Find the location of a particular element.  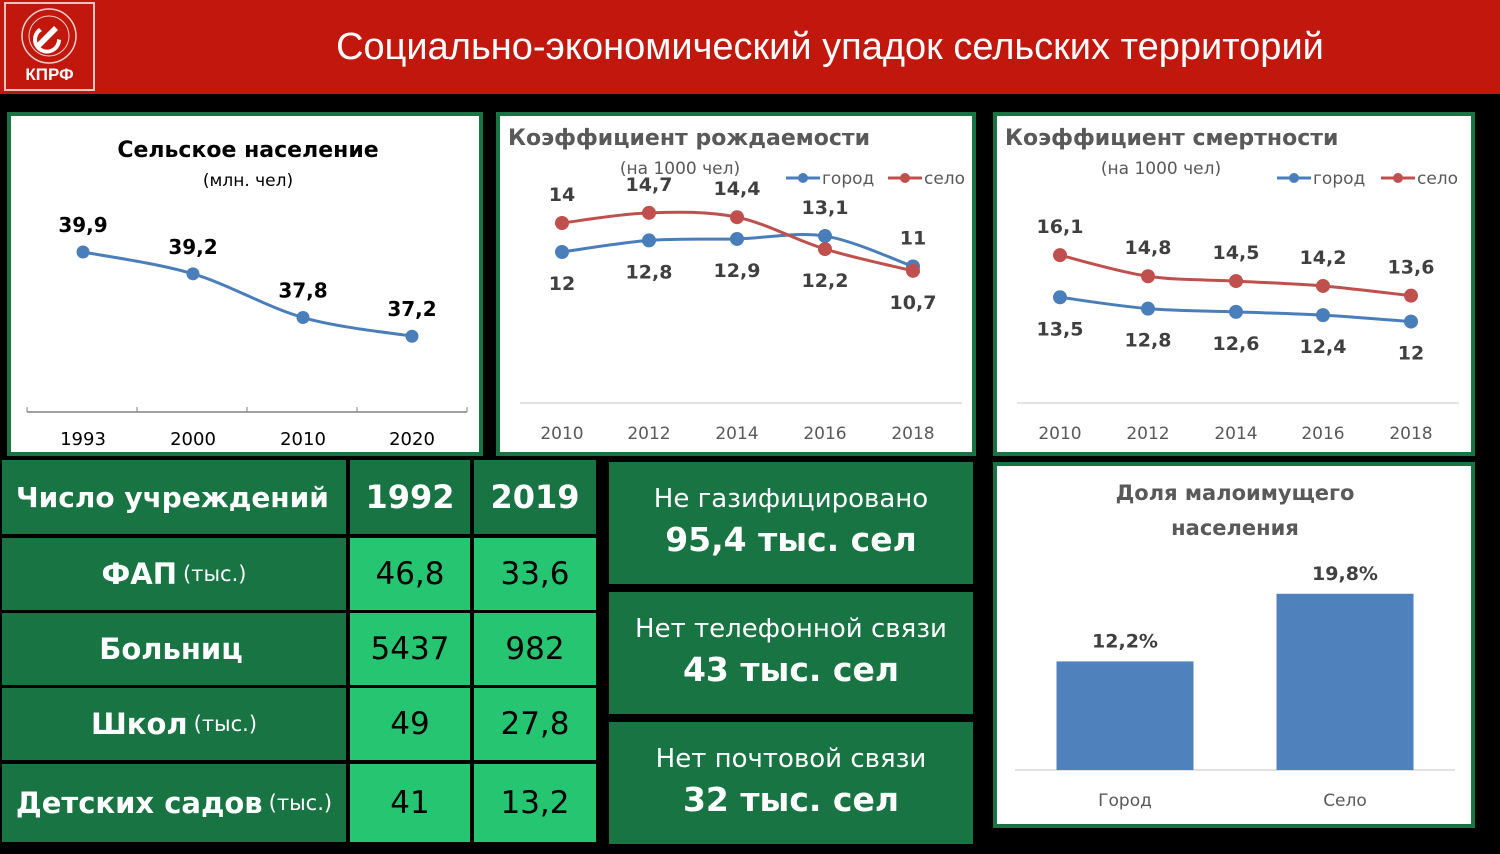

x-tick-label: 1993 is located at coordinates (83, 439).